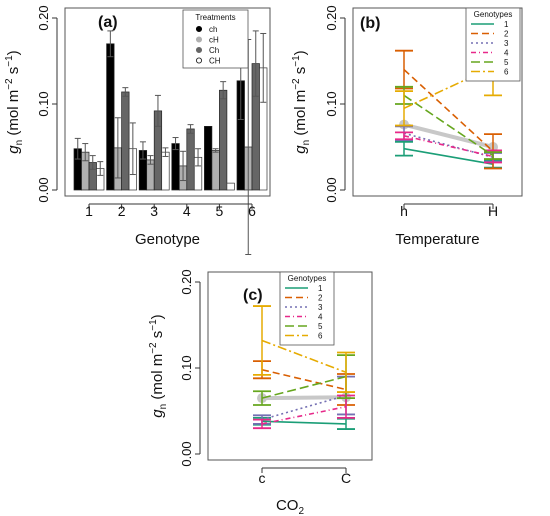 Image resolution: width=550 pixels, height=516 pixels. Describe the element at coordinates (89, 211) in the screenshot. I see `x-tick-label: 1` at that location.